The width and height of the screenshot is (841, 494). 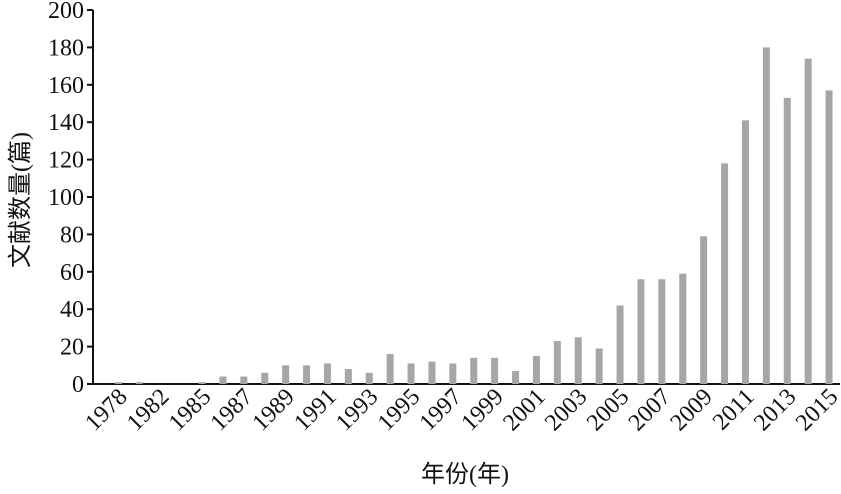 What do you see at coordinates (66, 161) in the screenshot?
I see `y-tick-label: 120` at bounding box center [66, 161].